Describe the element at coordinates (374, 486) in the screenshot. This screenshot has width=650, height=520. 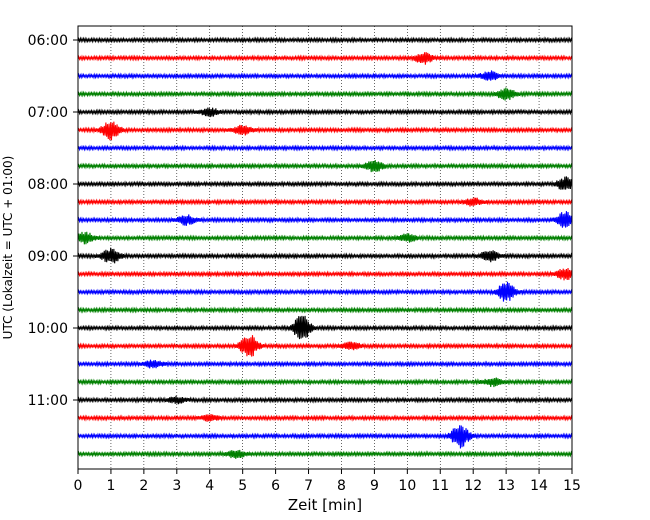
I see `x-tick-label: 9` at that location.